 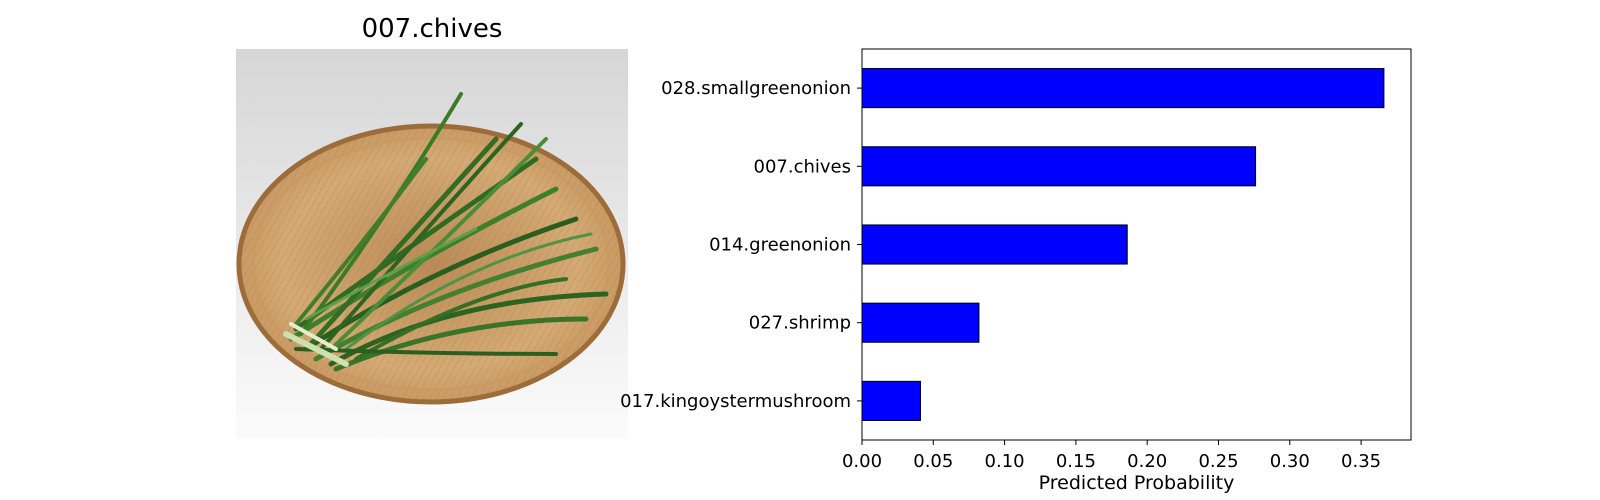 I want to click on x-tick-label: 0.20, so click(x=1147, y=461).